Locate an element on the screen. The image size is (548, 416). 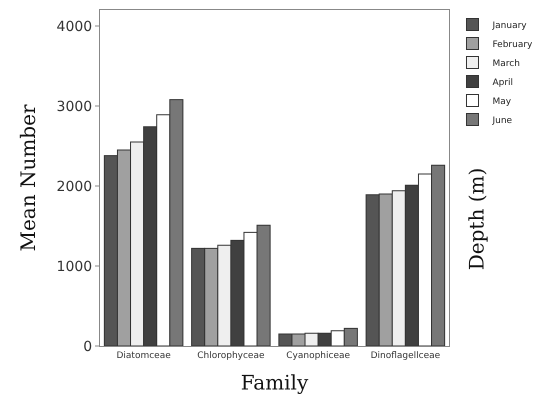
legend-label: March is located at coordinates (506, 64).